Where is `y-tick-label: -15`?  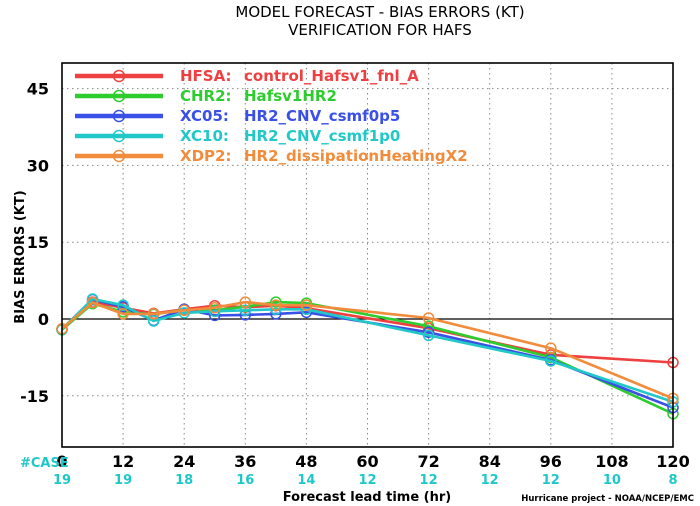 y-tick-label: -15 is located at coordinates (34, 396).